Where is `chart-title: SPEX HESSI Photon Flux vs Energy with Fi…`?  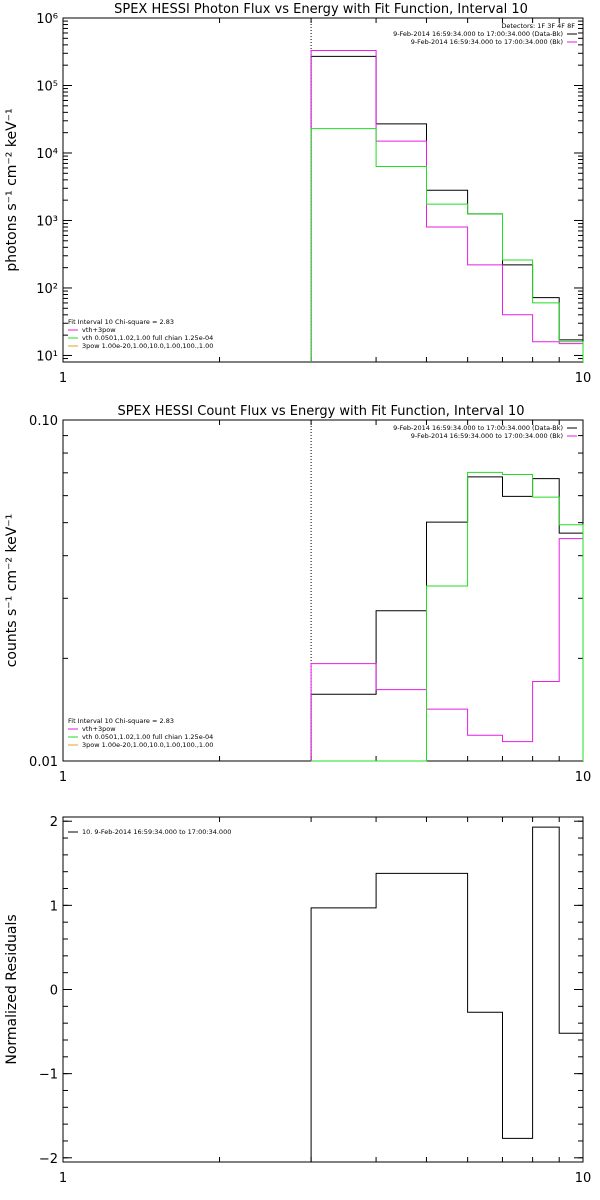
chart-title: SPEX HESSI Photon Flux vs Energy with Fi… is located at coordinates (321, 9).